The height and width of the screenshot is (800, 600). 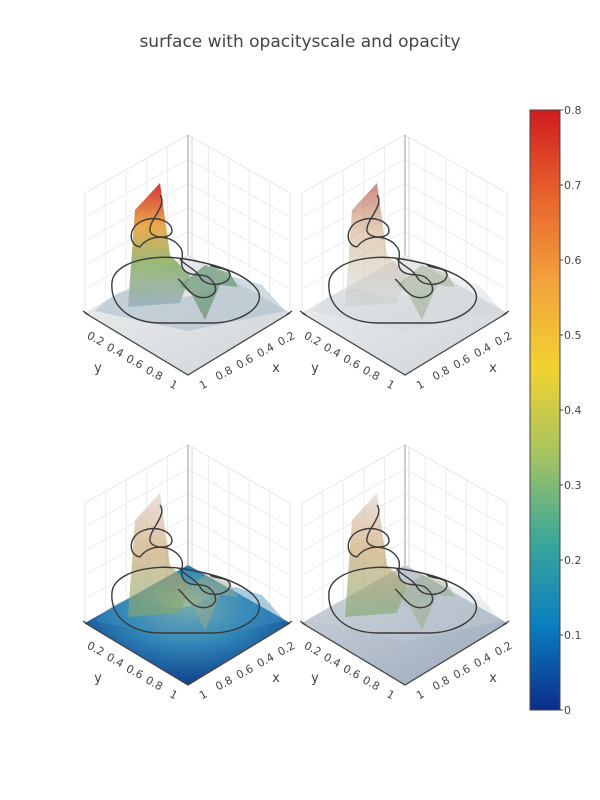 What do you see at coordinates (573, 485) in the screenshot?
I see `colorbar-tick-label: 0.3` at bounding box center [573, 485].